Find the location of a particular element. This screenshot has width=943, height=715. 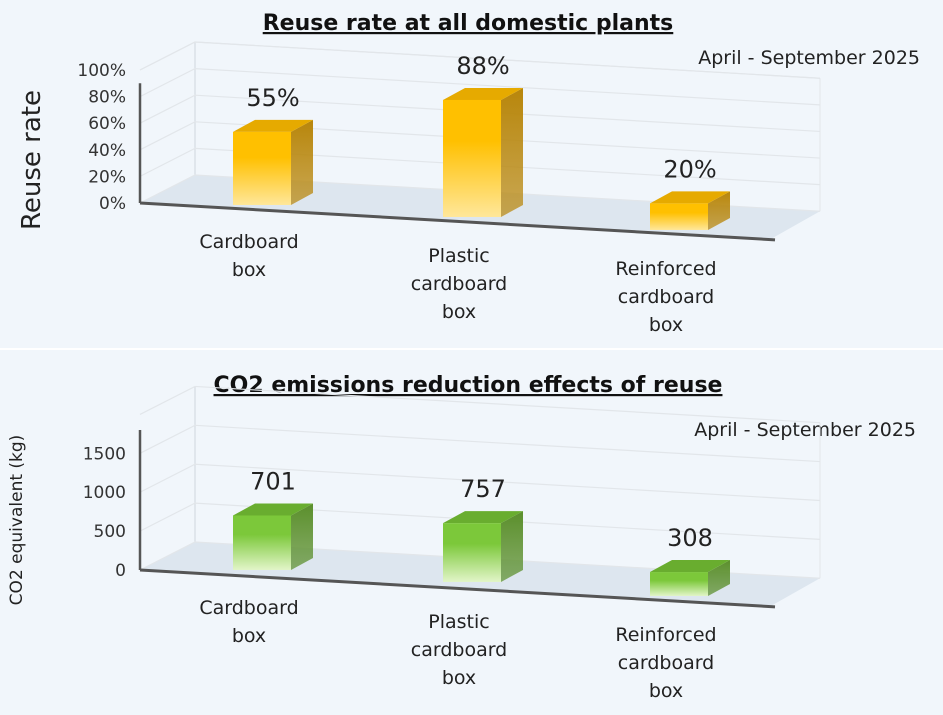

panel-divider is located at coordinates (471, 349).